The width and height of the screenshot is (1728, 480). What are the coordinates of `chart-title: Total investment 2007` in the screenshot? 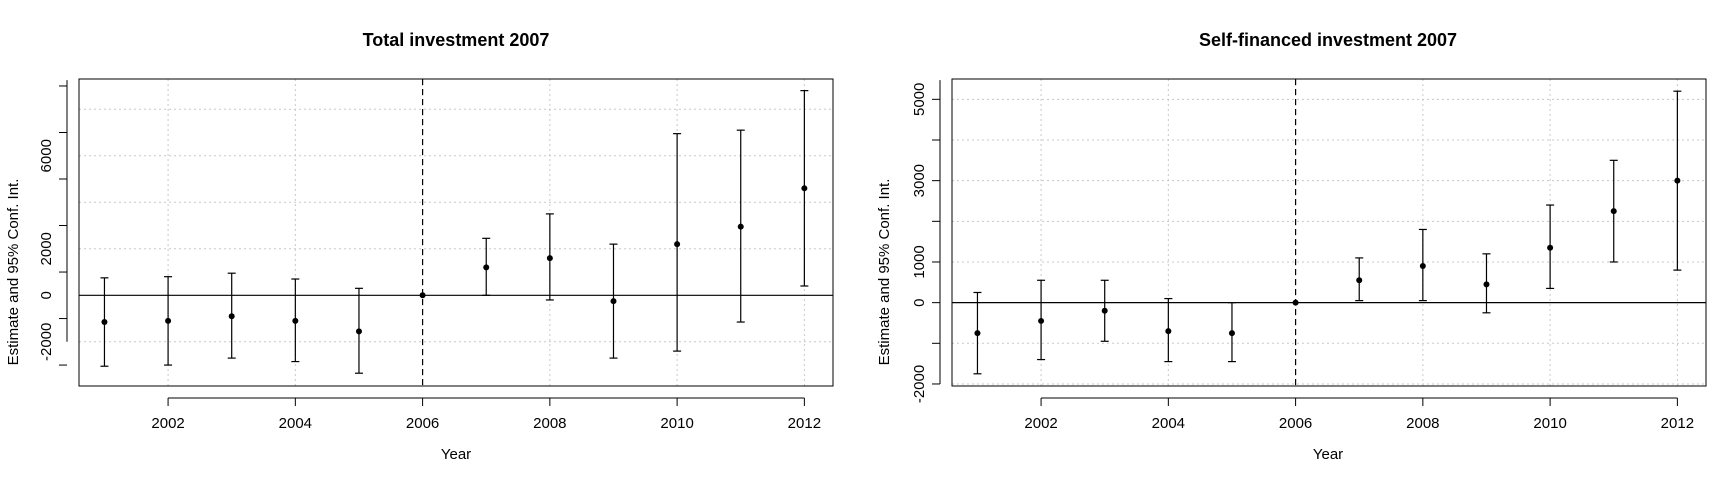 It's located at (456, 40).